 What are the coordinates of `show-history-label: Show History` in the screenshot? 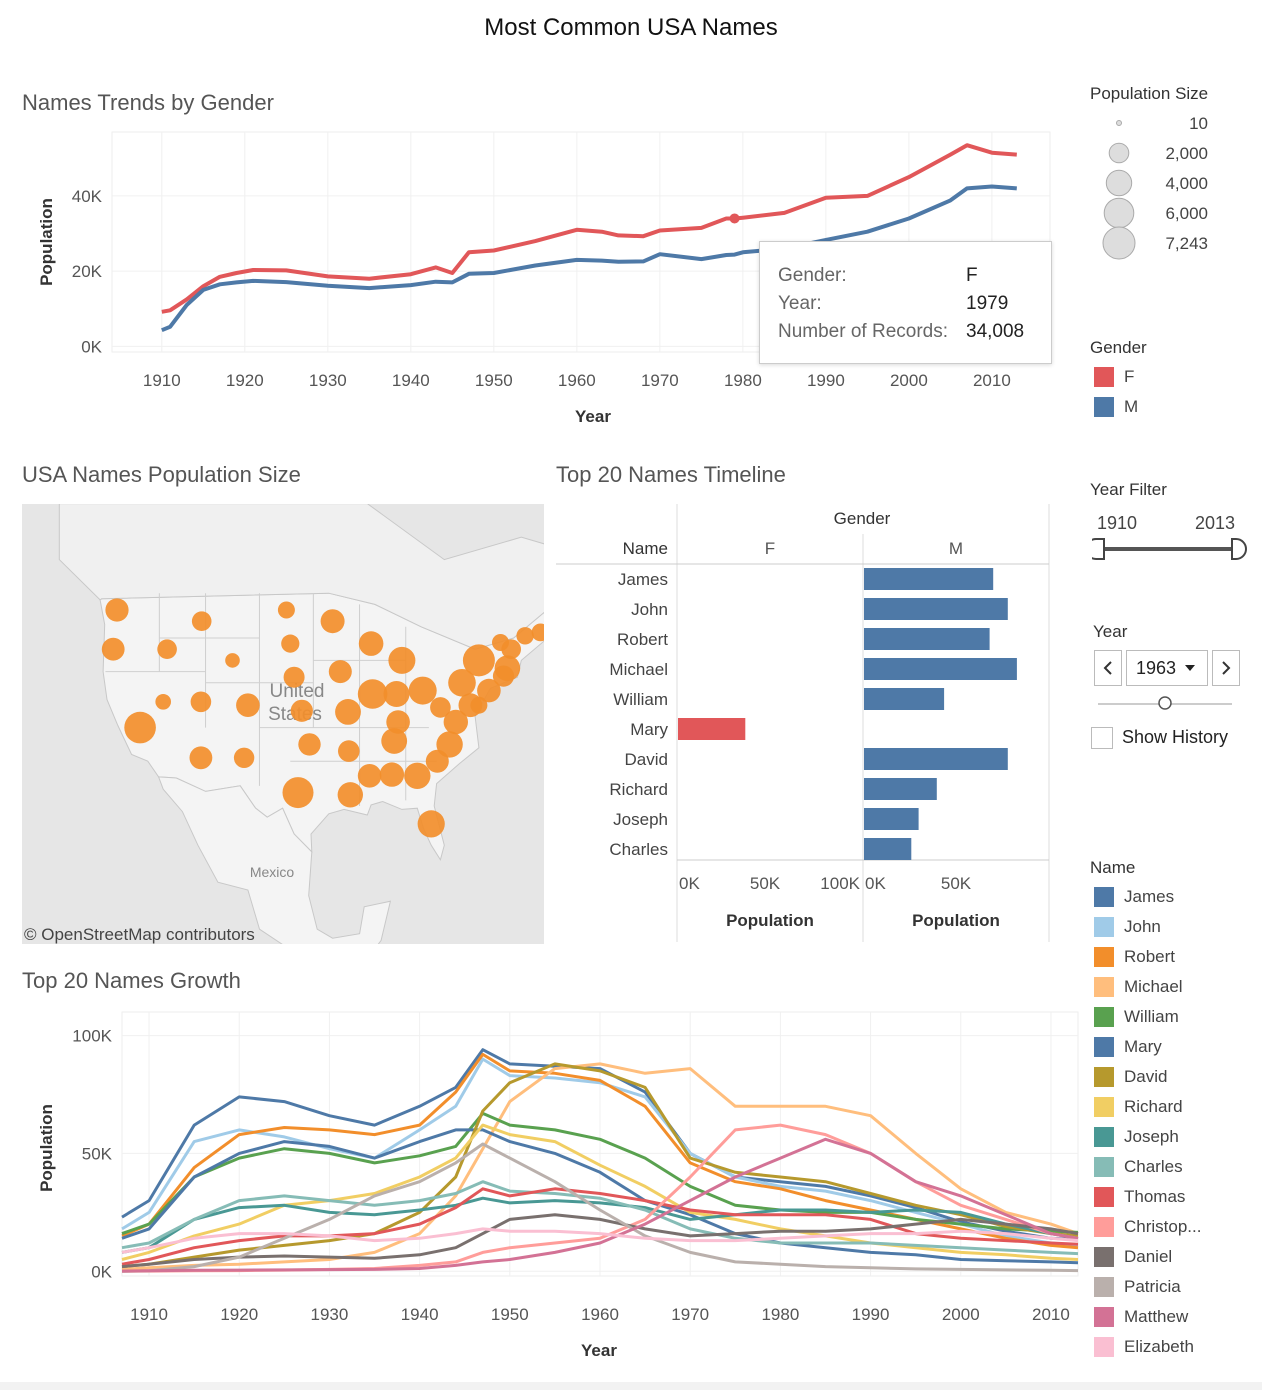 It's located at (1175, 737).